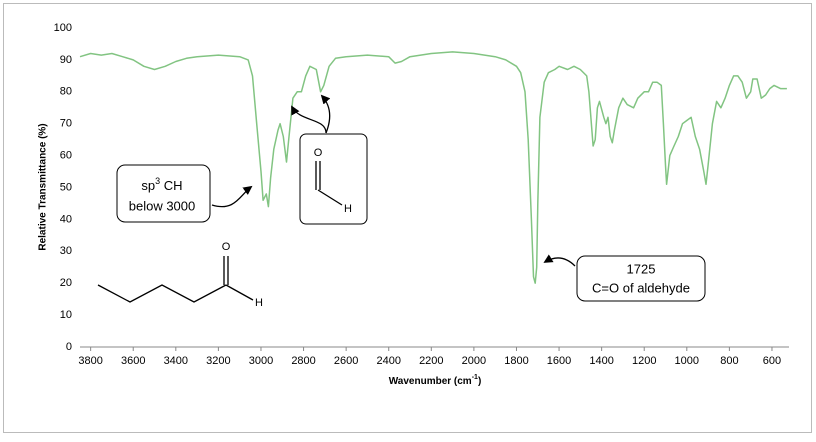 The image size is (816, 442). I want to click on x-tick-label: 3800, so click(90, 361).